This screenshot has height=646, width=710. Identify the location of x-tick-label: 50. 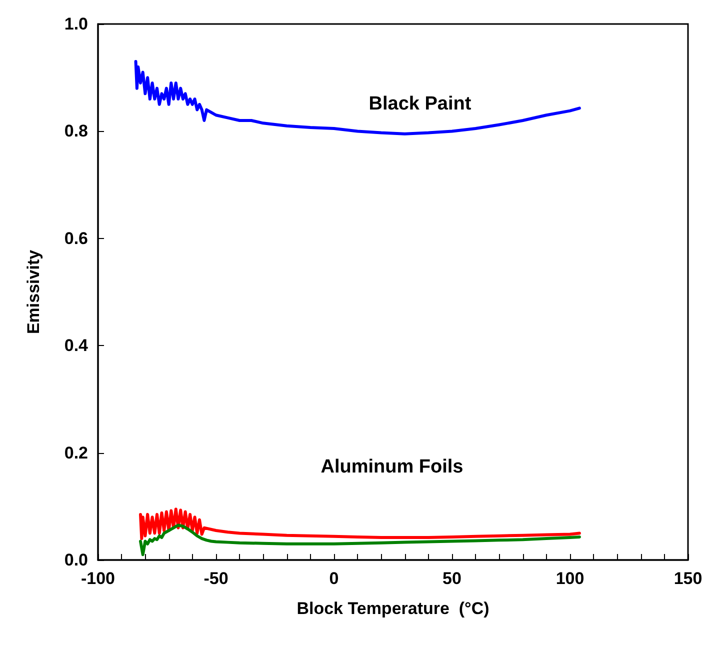
(452, 578).